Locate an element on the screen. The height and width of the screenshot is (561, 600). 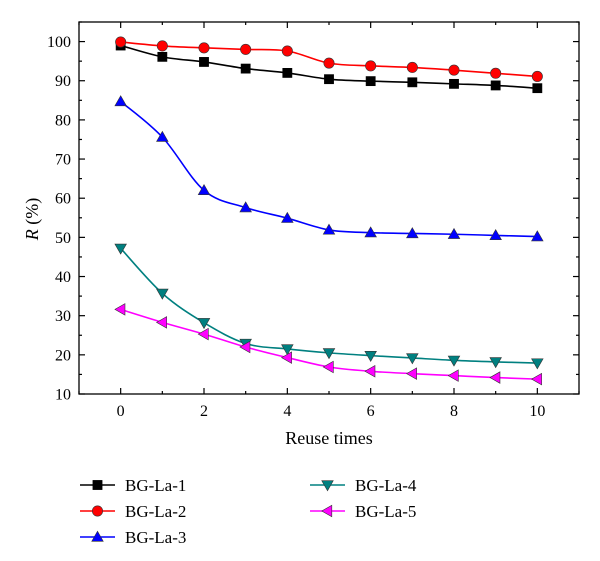
x-axis-title: Reuse times is located at coordinates (329, 438).